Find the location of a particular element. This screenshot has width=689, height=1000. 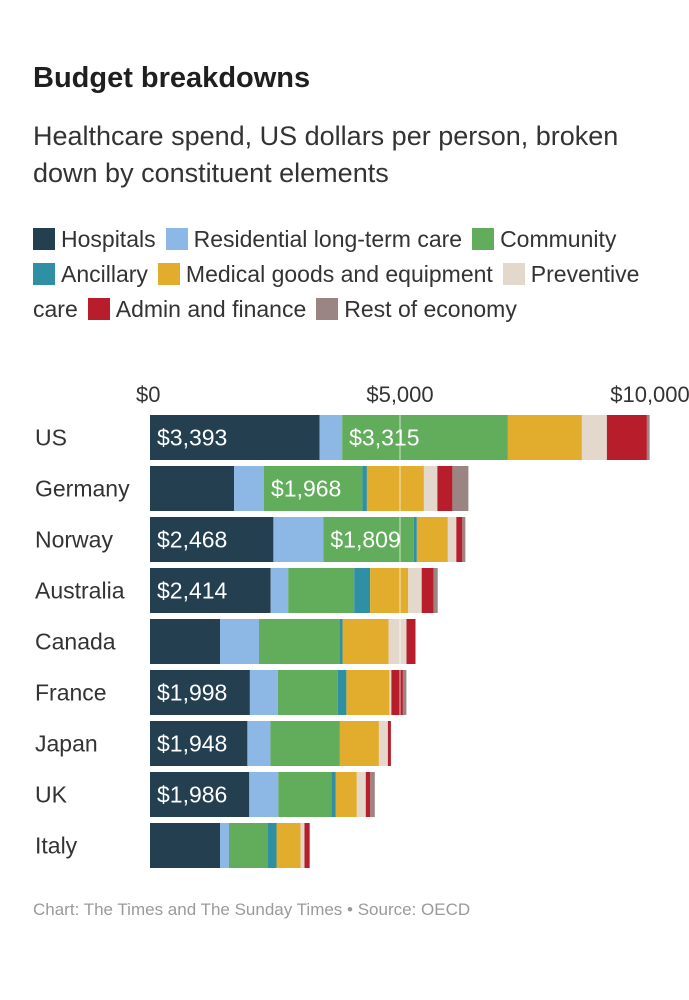

legend-label: Community is located at coordinates (558, 239).